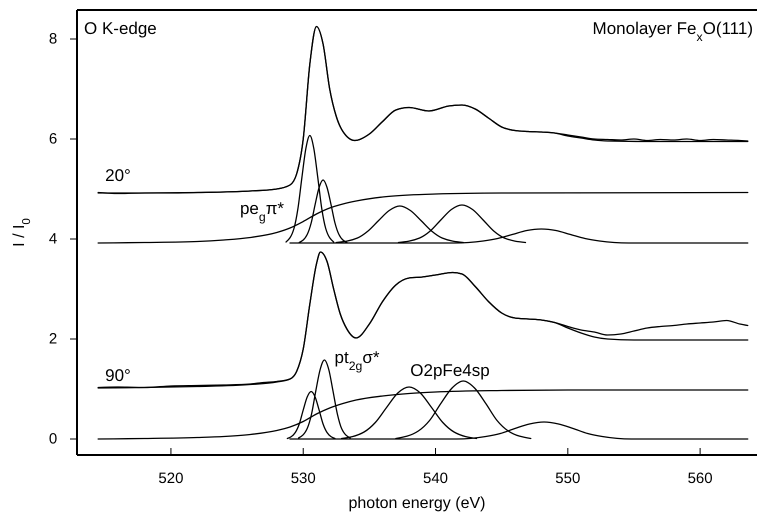 This screenshot has height=516, width=758. I want to click on x-tick-label: 520, so click(171, 478).